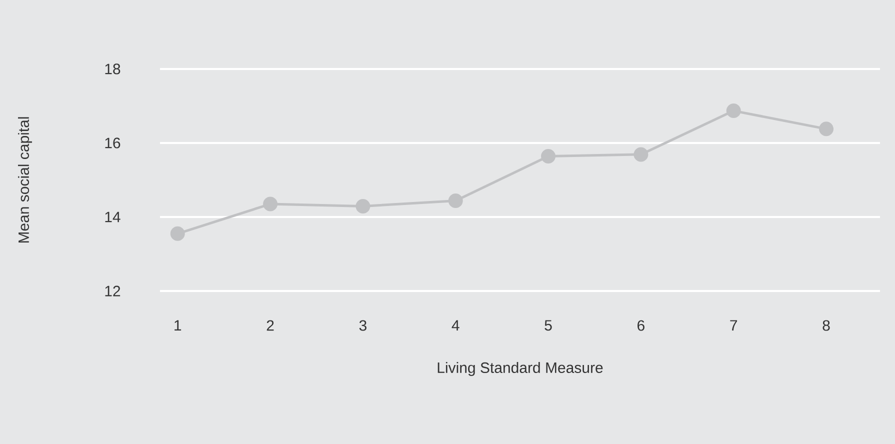 The width and height of the screenshot is (895, 444). Describe the element at coordinates (520, 369) in the screenshot. I see `x-axis-title: Living Standard Measure` at that location.